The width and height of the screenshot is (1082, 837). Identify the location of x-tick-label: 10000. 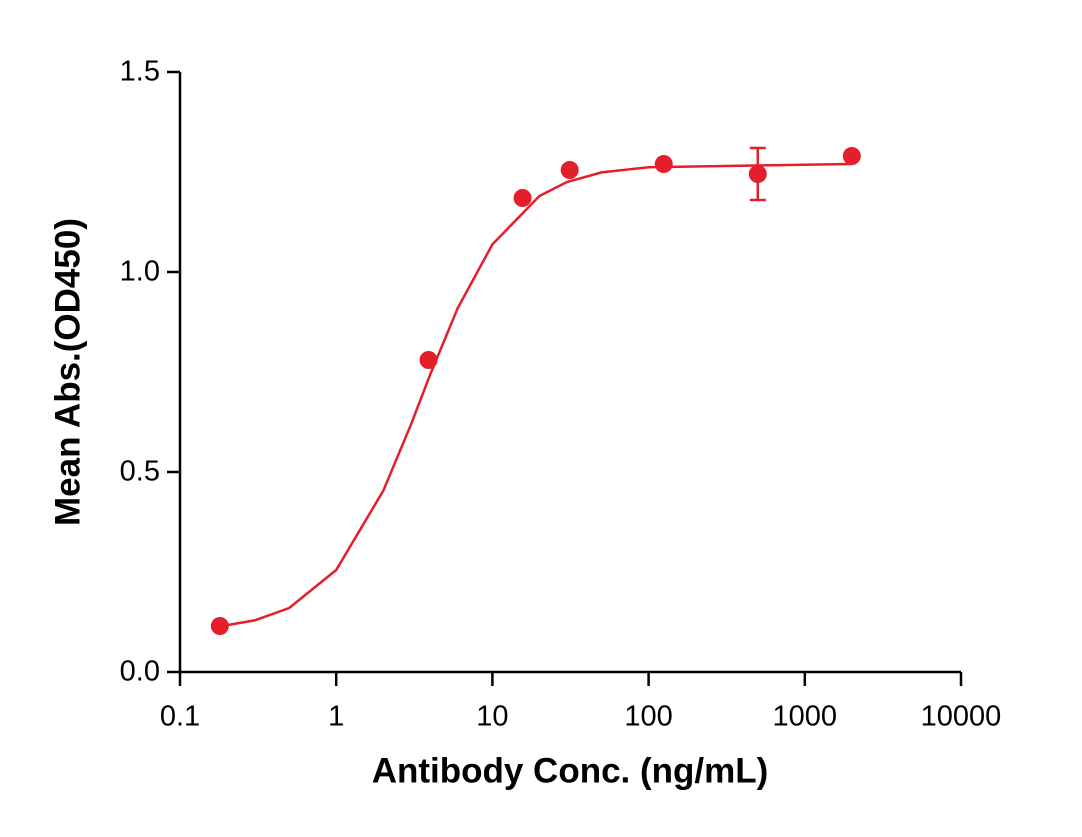
(961, 717).